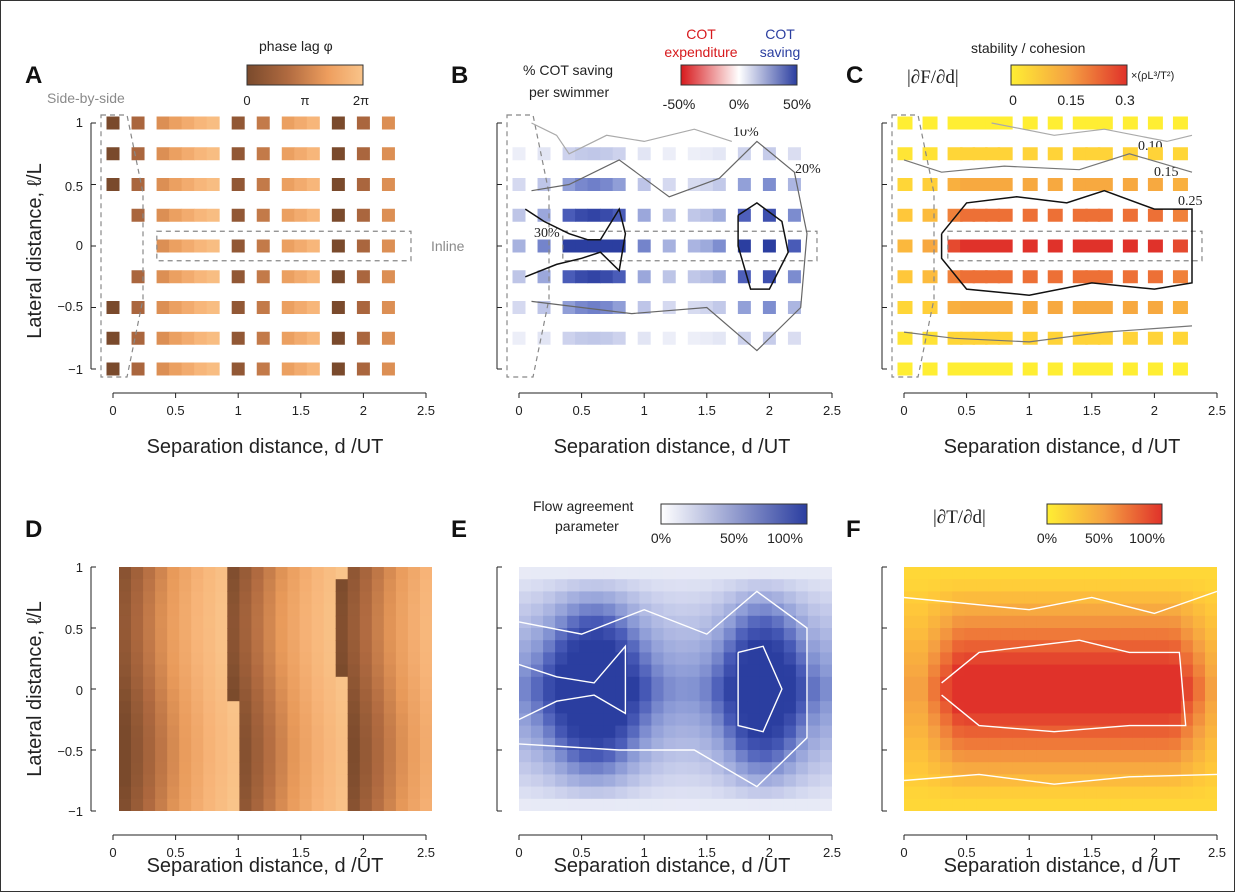  I want to click on x-tick-label-top-a-2: 1, so click(238, 410).